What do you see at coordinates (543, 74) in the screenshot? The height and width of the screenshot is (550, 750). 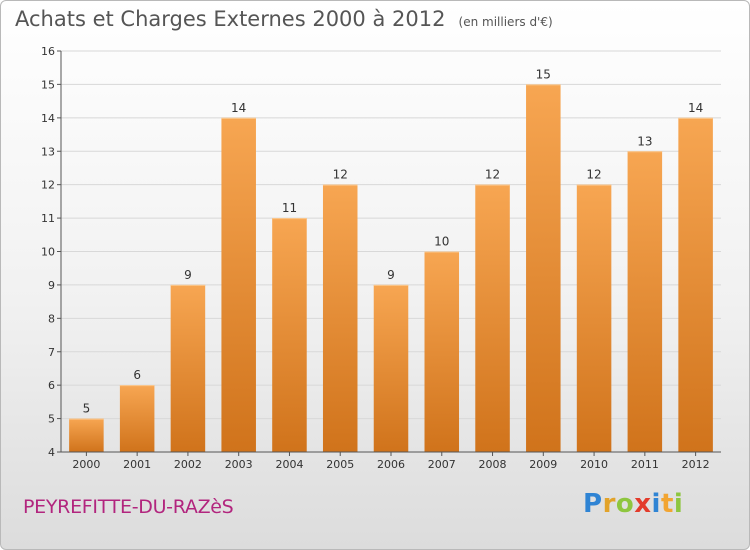 I see `data-label: 15` at bounding box center [543, 74].